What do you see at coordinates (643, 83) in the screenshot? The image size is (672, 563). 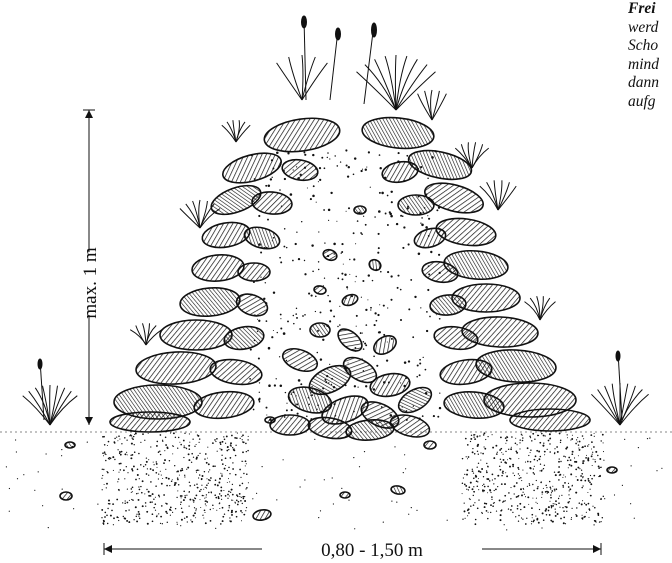 I see `side-note-line: dann` at bounding box center [643, 83].